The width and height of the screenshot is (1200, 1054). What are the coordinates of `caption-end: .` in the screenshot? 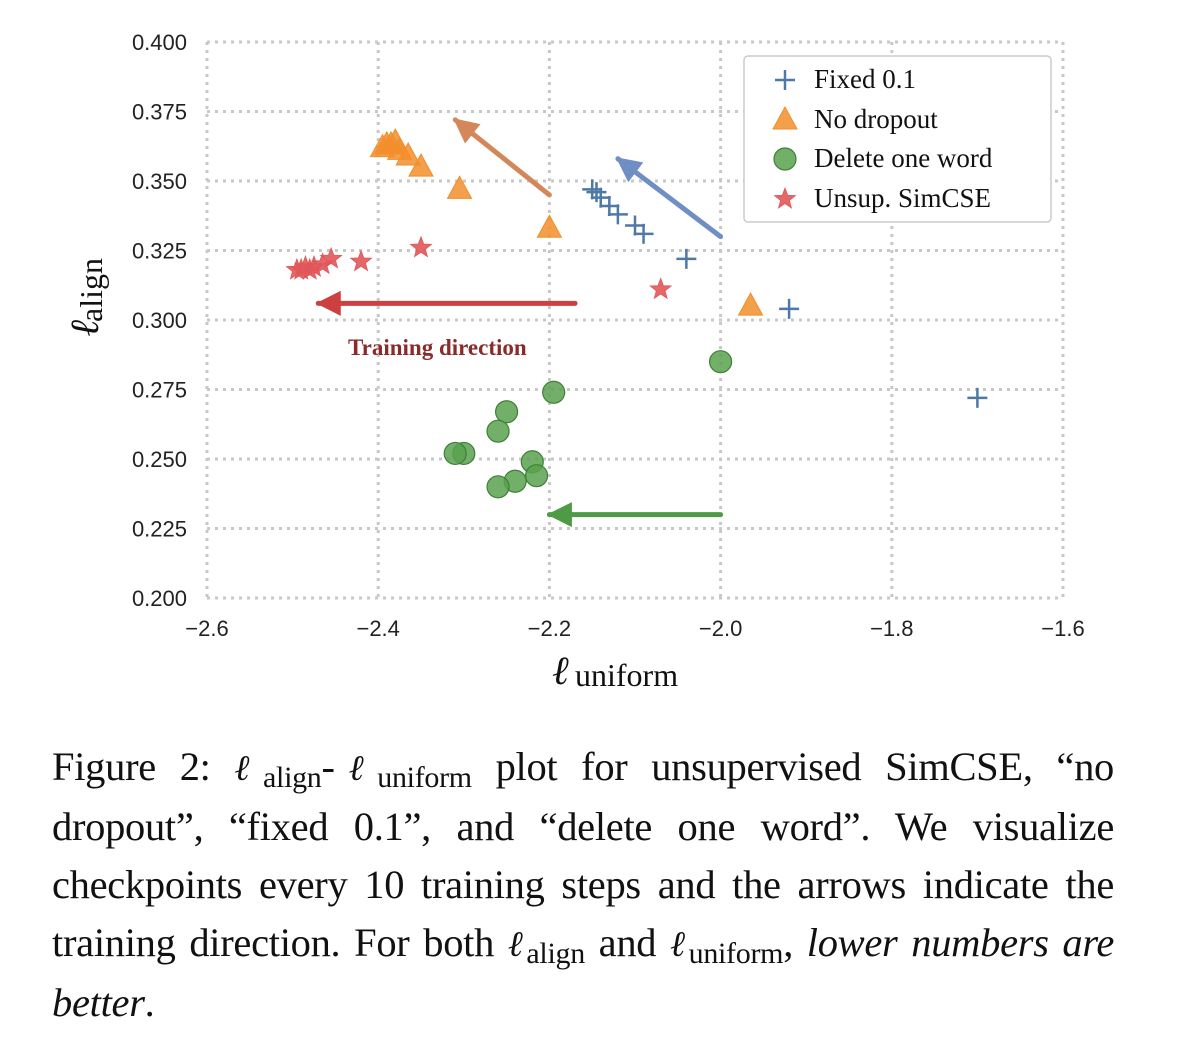 It's located at (149, 1002).